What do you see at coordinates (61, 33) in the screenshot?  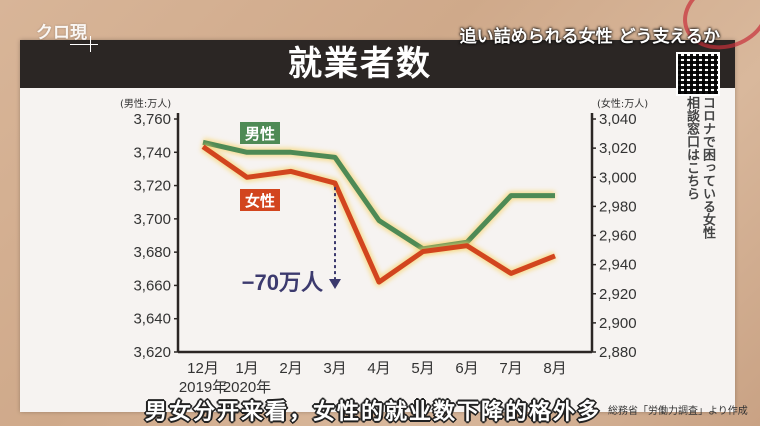 I see `program-logo: クロ現` at bounding box center [61, 33].